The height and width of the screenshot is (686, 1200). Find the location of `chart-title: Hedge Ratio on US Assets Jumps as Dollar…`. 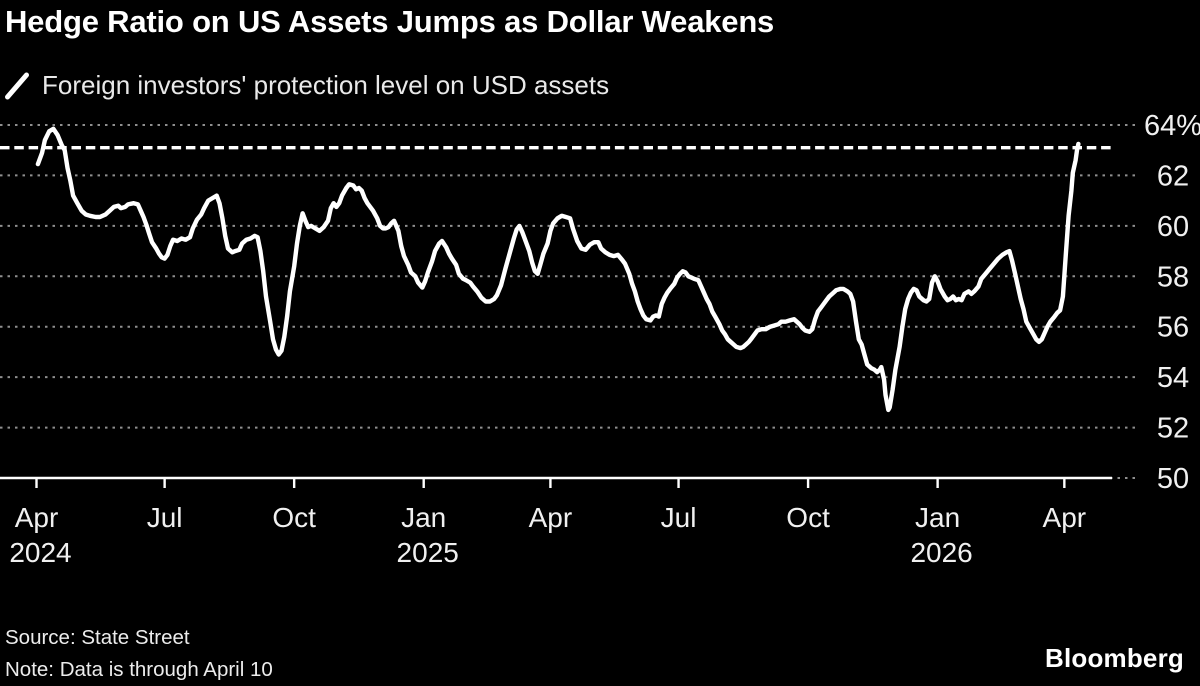

chart-title: Hedge Ratio on US Assets Jumps as Dollar… is located at coordinates (390, 21).